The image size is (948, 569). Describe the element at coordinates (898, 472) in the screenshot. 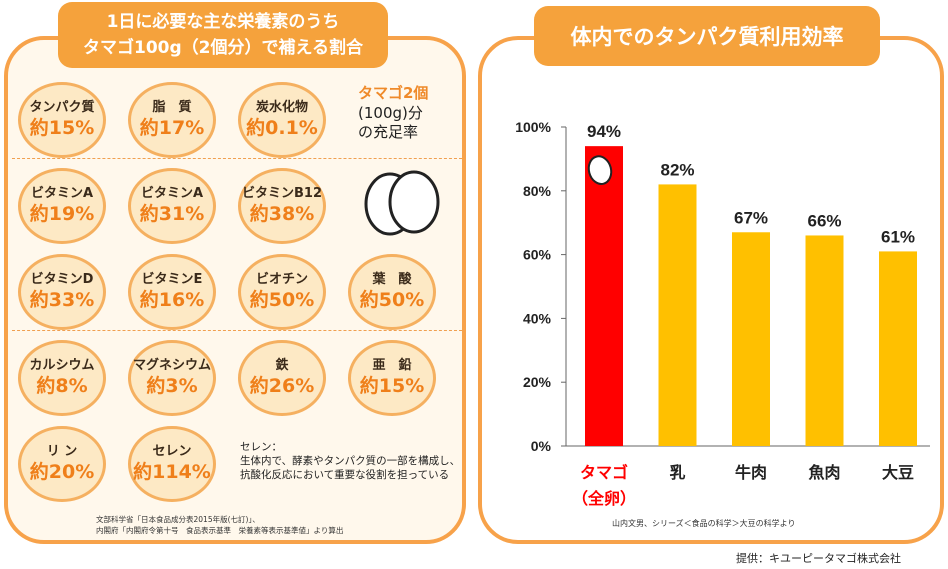

I see `x-tick-label: 大豆` at that location.